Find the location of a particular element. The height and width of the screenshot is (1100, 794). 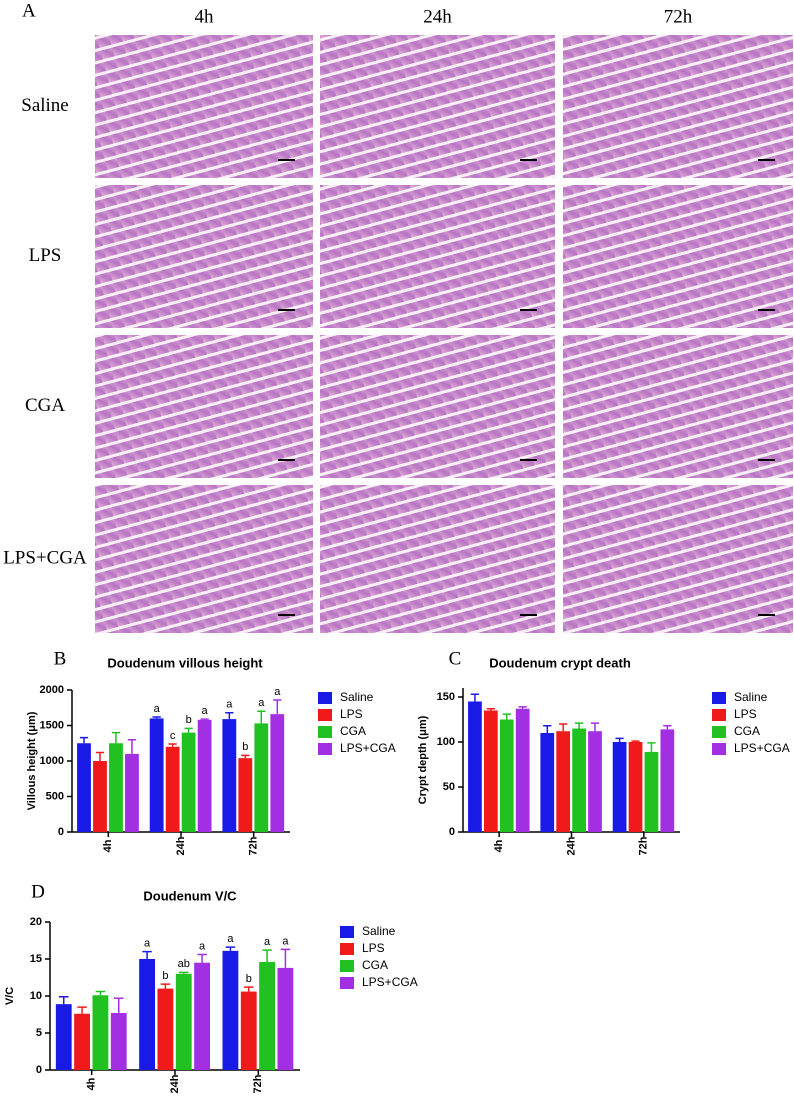

chart-title: Doudenum crypt death is located at coordinates (560, 662).